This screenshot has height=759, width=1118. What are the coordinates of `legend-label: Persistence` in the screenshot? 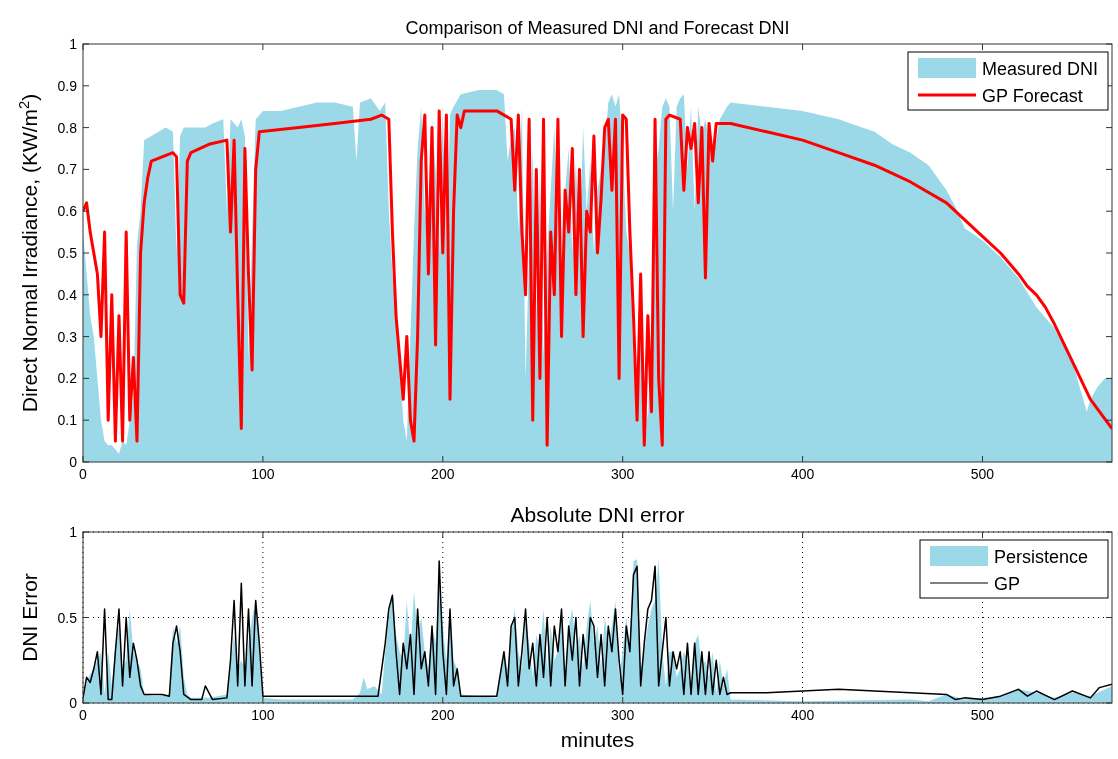 It's located at (1041, 557).